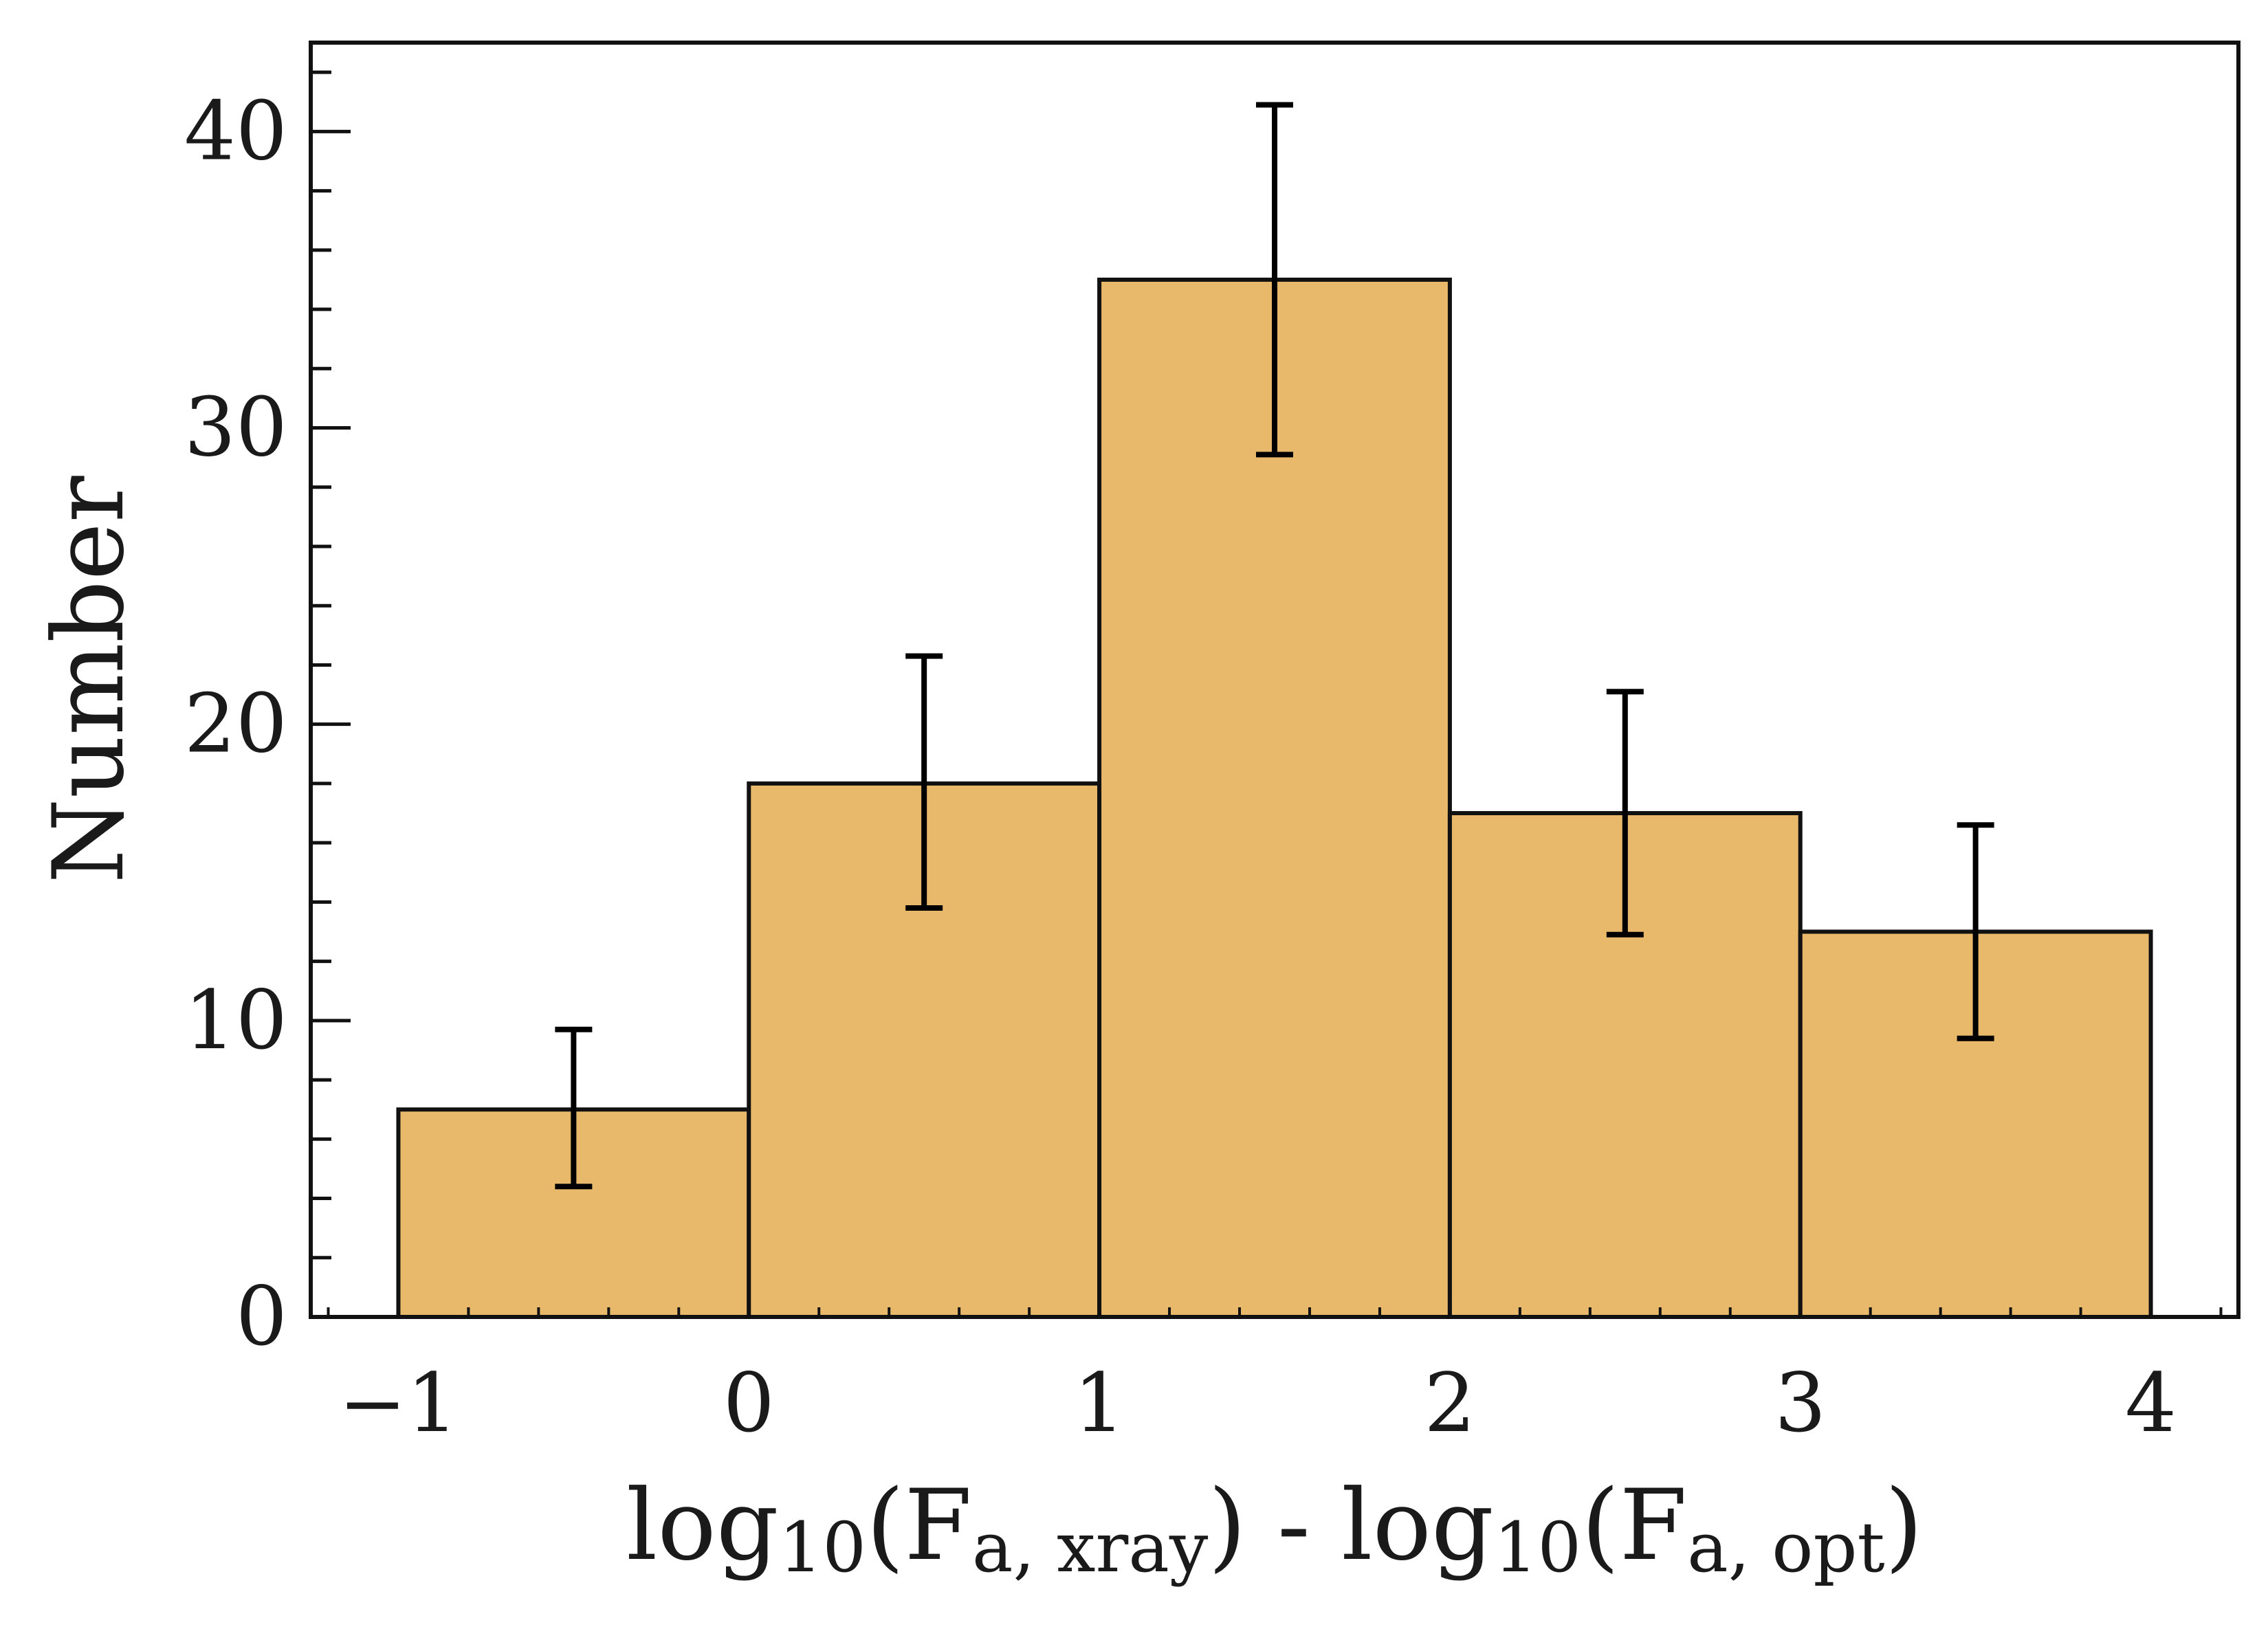 Image resolution: width=2268 pixels, height=1629 pixels. I want to click on x-tick-label: 0, so click(749, 1403).